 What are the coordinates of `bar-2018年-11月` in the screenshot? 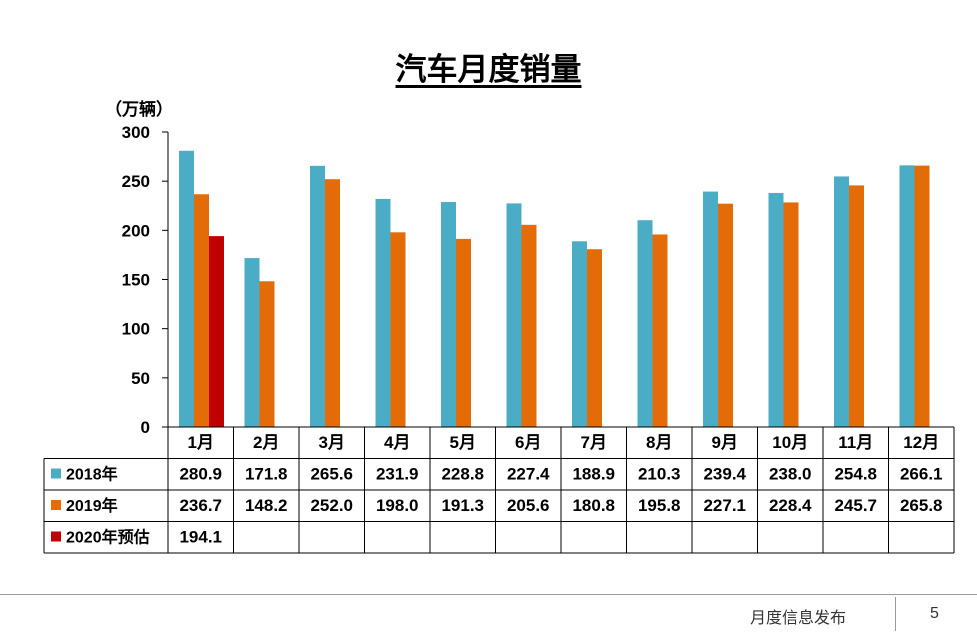 It's located at (841, 301).